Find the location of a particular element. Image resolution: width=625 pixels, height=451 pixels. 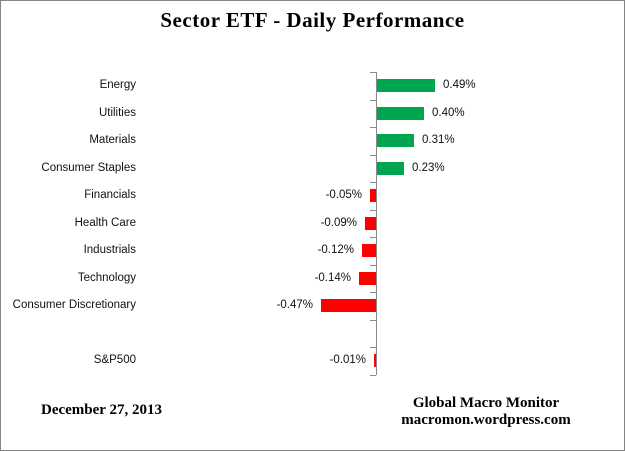

category-label: Utilities is located at coordinates (117, 112).